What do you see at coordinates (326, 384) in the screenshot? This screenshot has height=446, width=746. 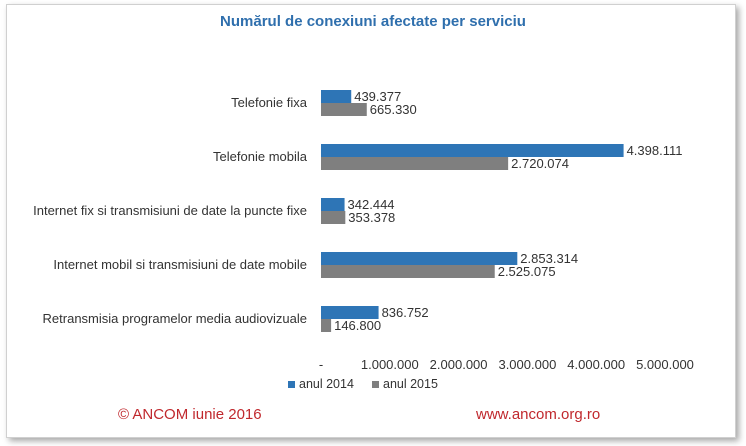 I see `legend-entry: anul 2014` at bounding box center [326, 384].